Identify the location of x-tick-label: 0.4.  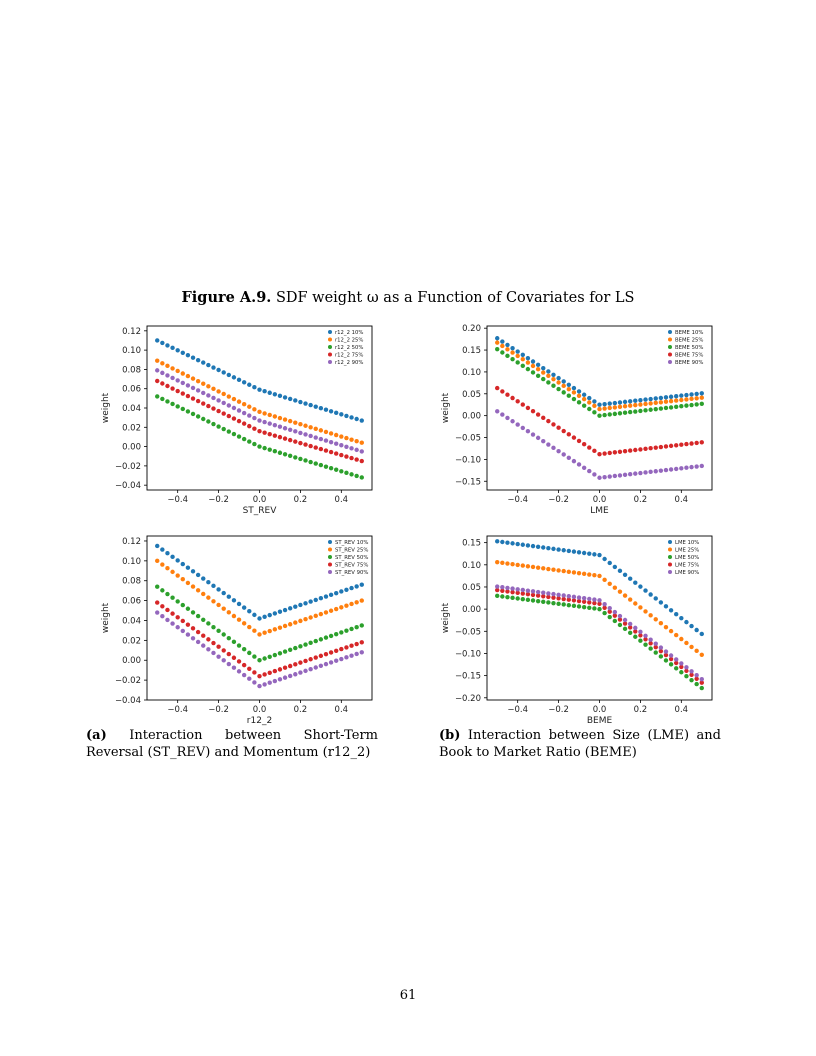
(342, 710).